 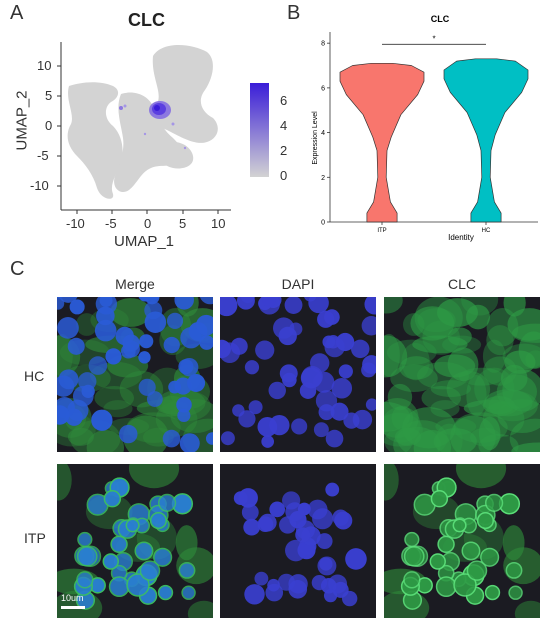 What do you see at coordinates (135, 284) in the screenshot?
I see `col-header-merge: Merge` at bounding box center [135, 284].